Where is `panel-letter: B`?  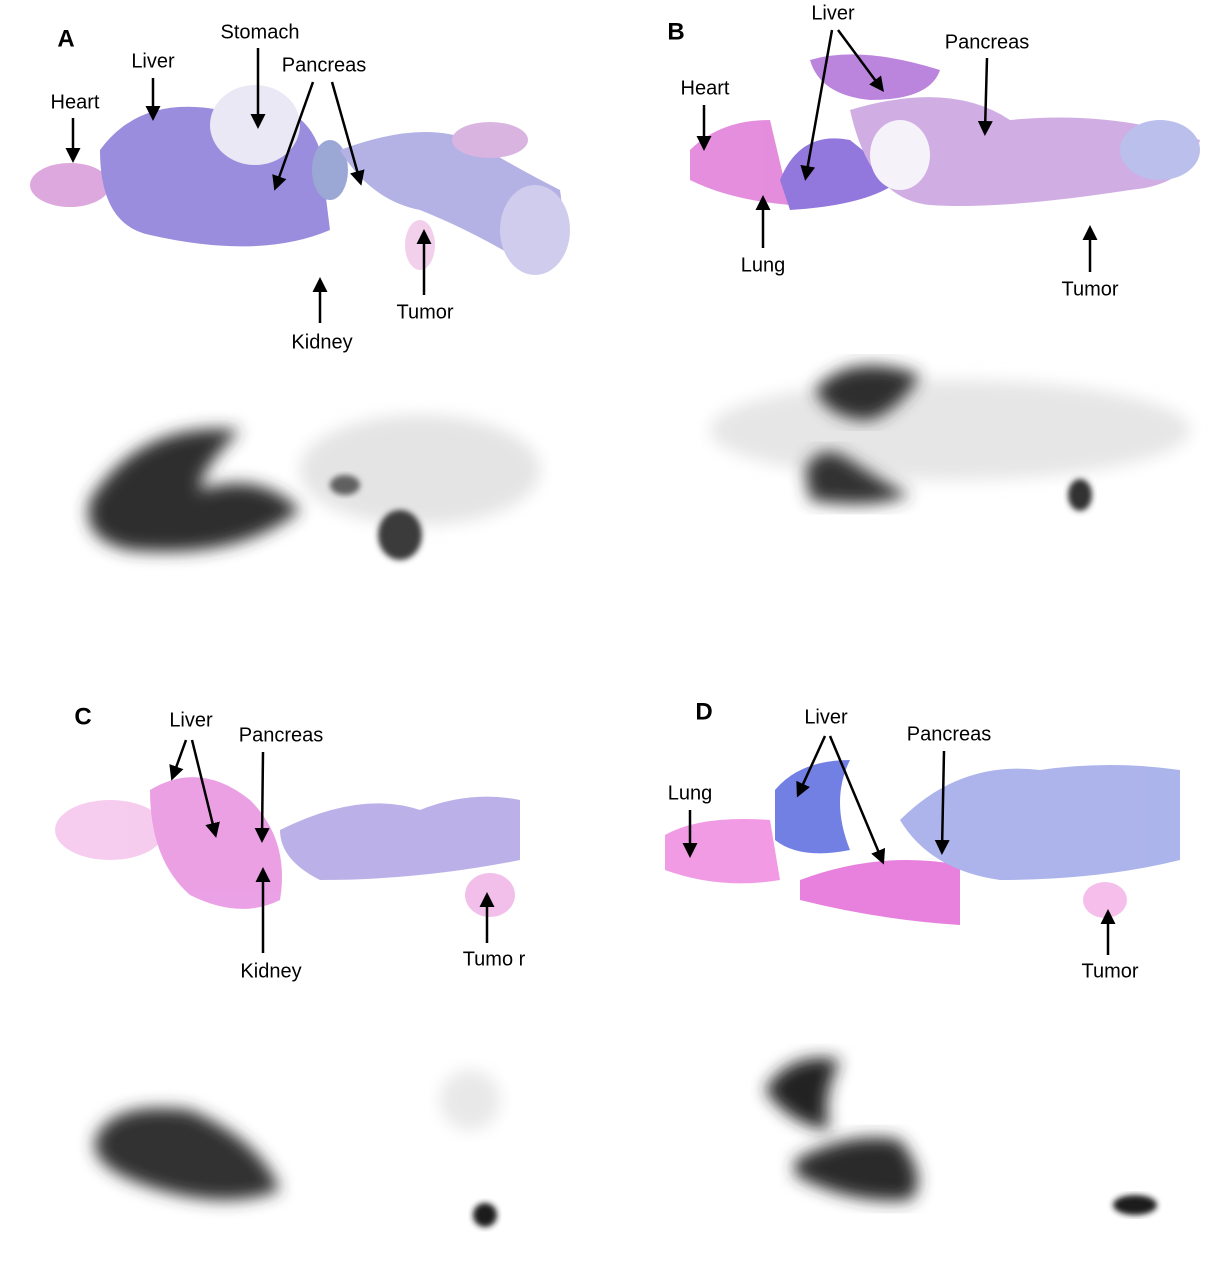 panel-letter: B is located at coordinates (675, 31).